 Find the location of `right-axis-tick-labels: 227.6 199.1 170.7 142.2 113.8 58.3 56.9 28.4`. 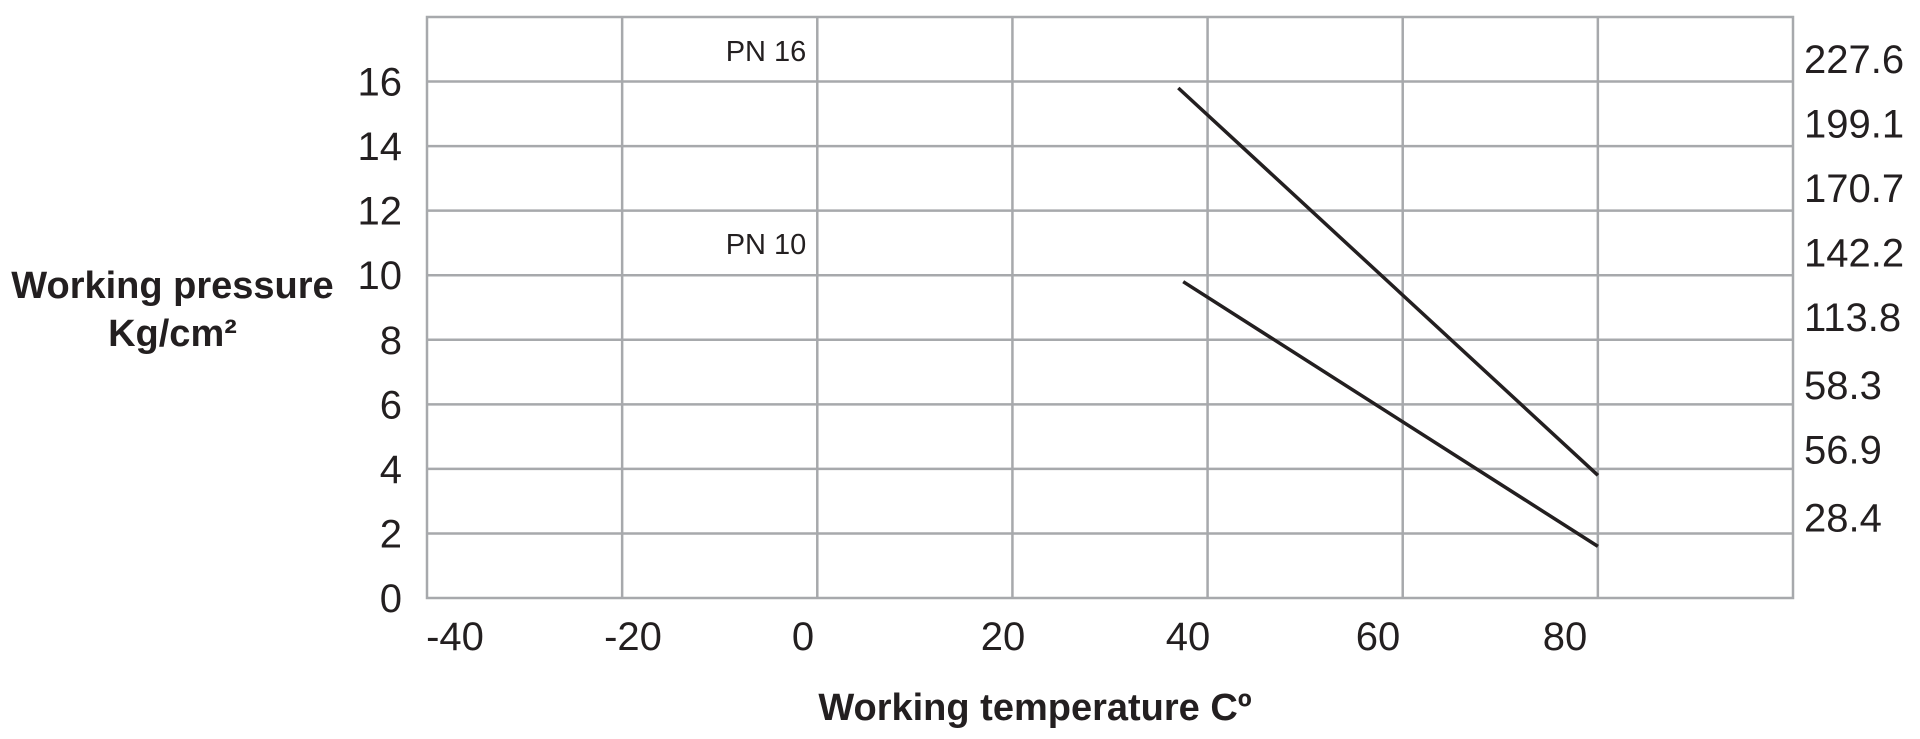

right-axis-tick-labels: 227.6 199.1 170.7 142.2 113.8 58.3 56.9 28.4 is located at coordinates (1854, 289).